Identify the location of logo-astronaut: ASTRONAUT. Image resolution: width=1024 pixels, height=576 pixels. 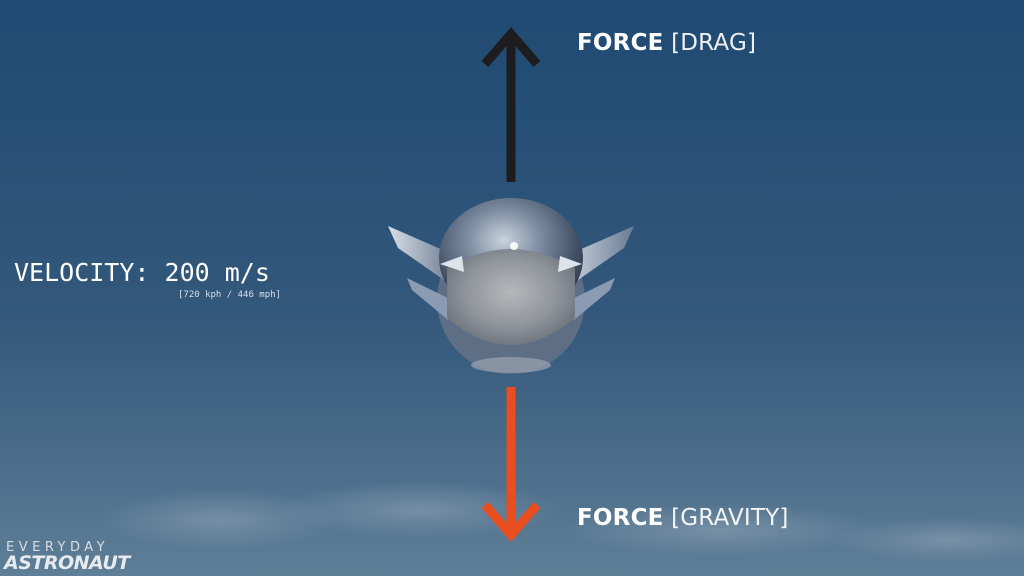
(67, 563).